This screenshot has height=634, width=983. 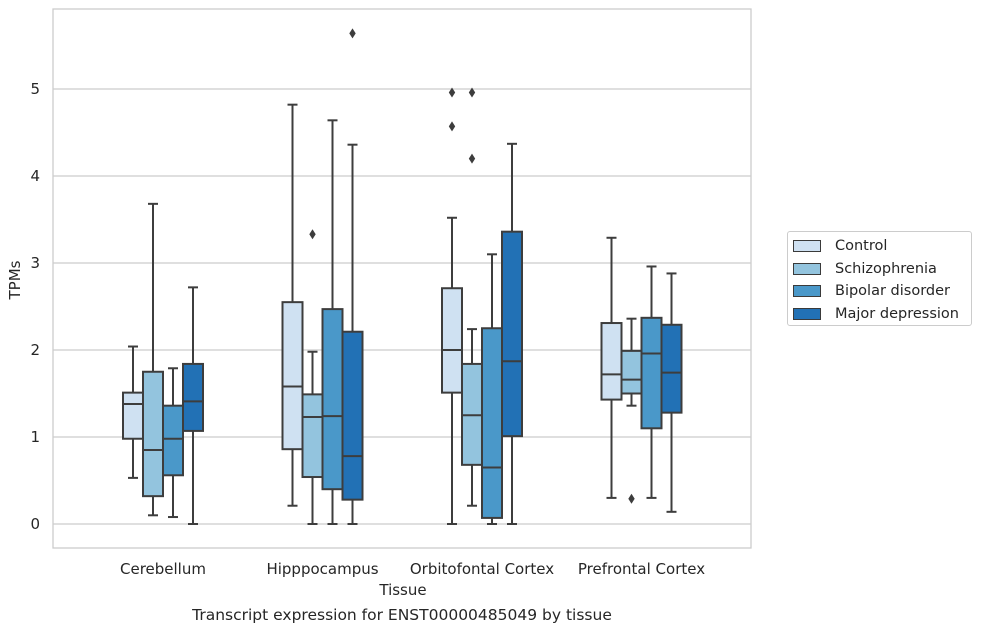 I want to click on y-tick-label: 3, so click(x=35, y=263).